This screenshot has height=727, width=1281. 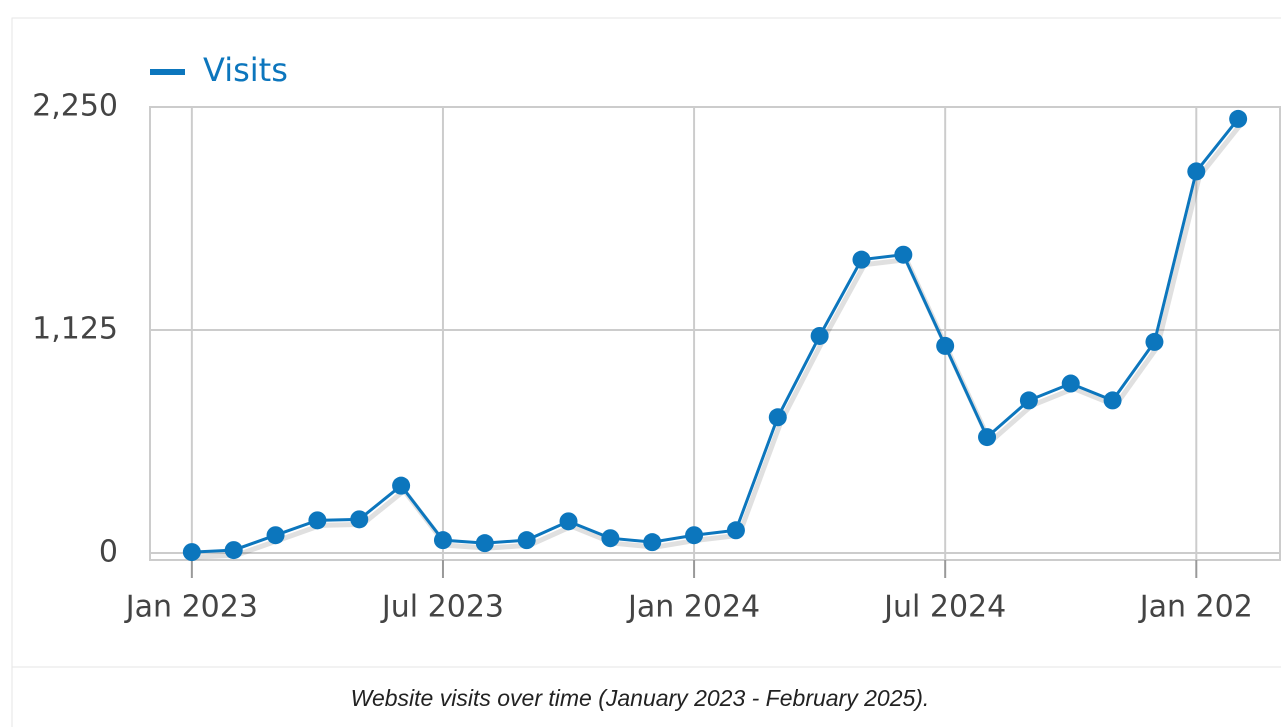 I want to click on y-tick-label: 2,250, so click(x=75, y=106).